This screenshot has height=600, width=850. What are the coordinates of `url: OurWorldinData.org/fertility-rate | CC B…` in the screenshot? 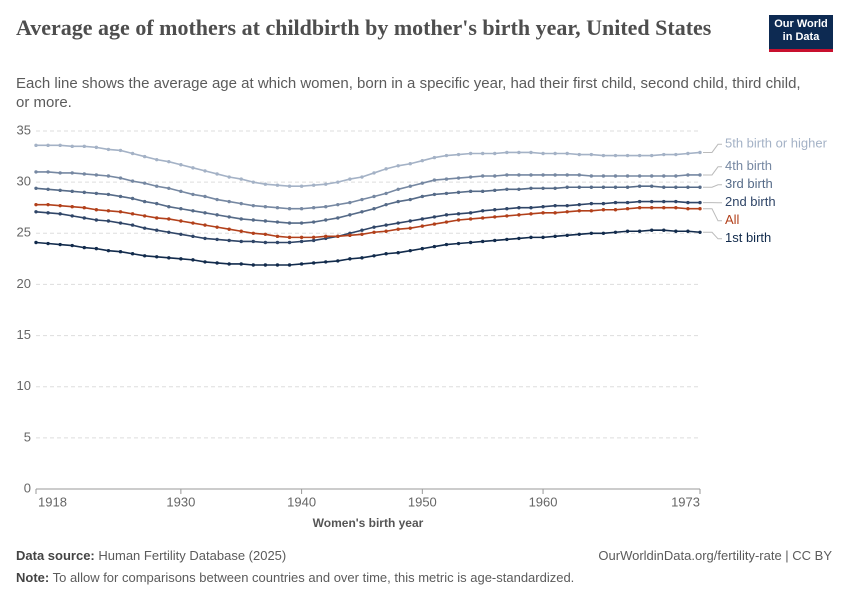 It's located at (715, 555).